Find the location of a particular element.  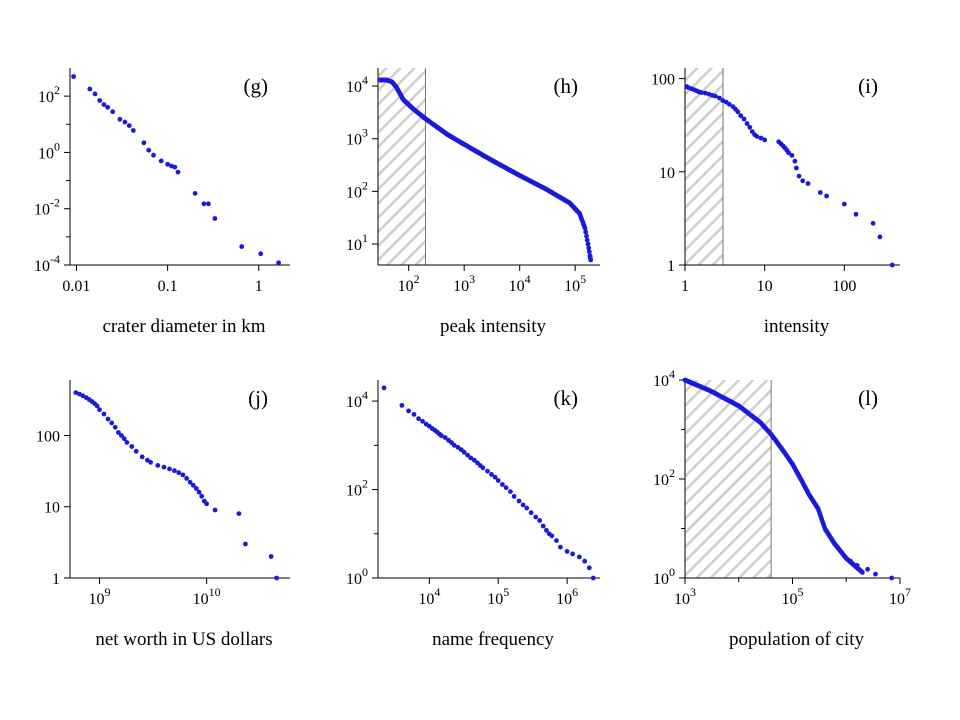

y-tick-label: 10⁻⁴ is located at coordinates (47, 263).